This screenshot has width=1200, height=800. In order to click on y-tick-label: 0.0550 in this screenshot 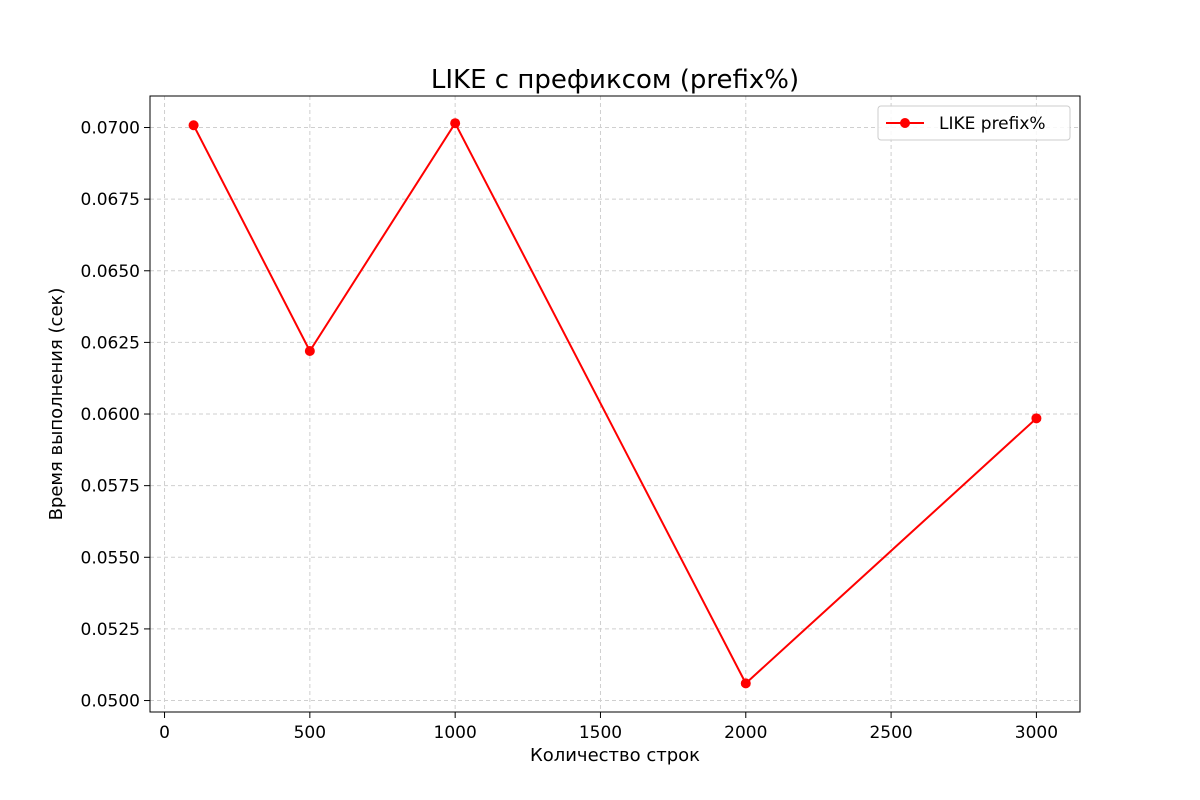, I will do `click(110, 558)`.